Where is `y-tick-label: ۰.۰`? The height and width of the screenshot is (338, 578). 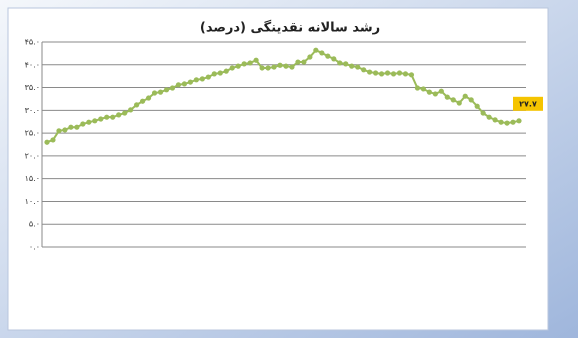 y-tick-label: ۰.۰ is located at coordinates (34, 247).